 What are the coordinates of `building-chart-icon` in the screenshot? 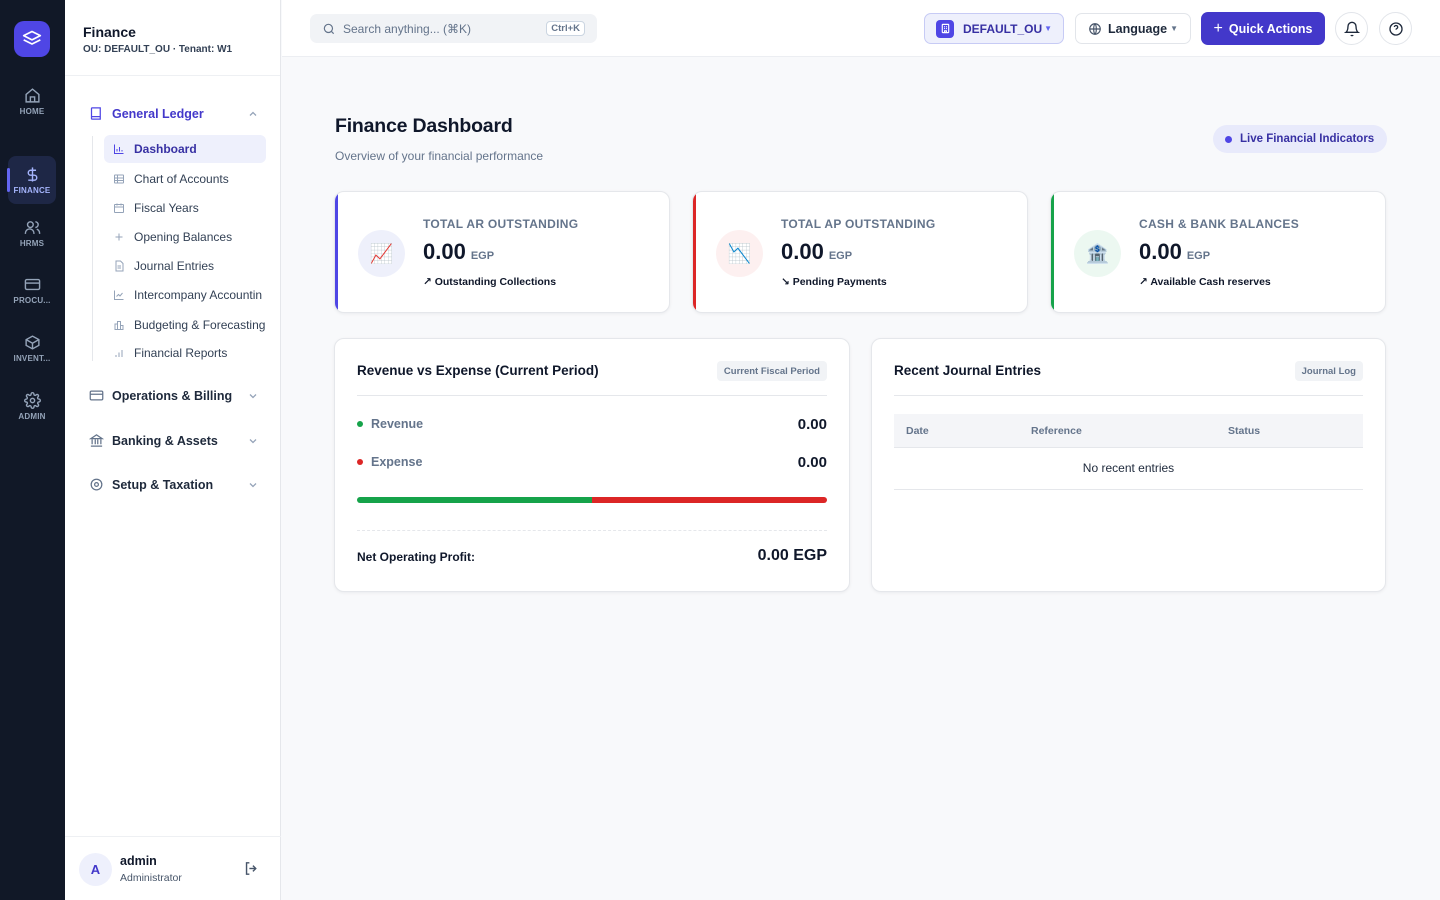 It's located at (119, 325).